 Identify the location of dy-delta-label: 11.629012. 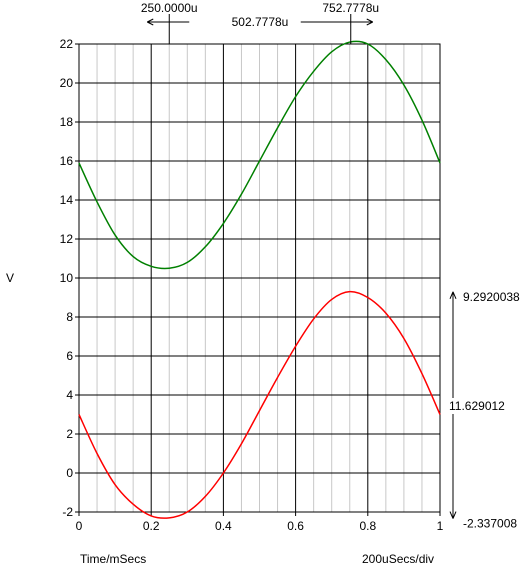
(477, 406).